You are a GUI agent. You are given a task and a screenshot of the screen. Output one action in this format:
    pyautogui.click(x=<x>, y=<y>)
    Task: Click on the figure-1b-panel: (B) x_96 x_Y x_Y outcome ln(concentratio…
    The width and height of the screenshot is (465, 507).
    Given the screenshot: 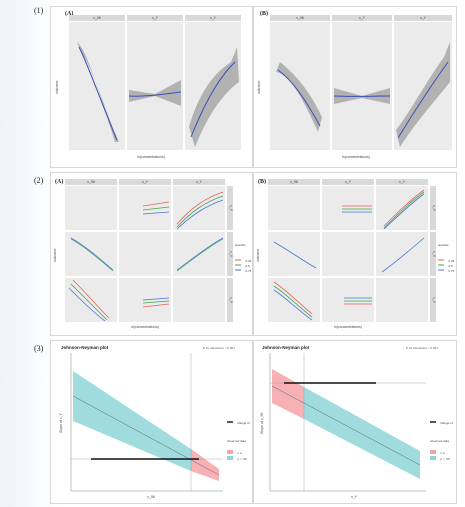 What is the action you would take?
    pyautogui.click(x=355, y=87)
    